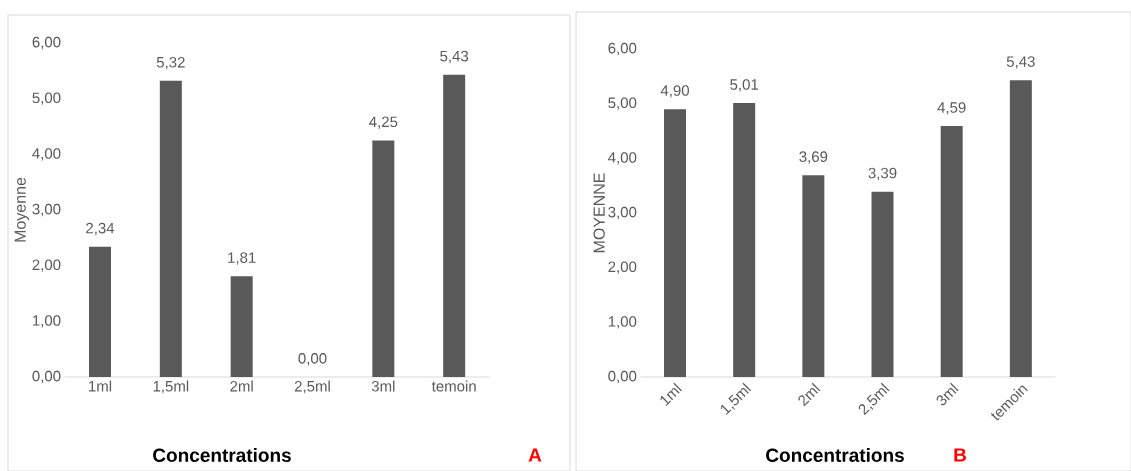  I want to click on text: B, so click(960, 455).